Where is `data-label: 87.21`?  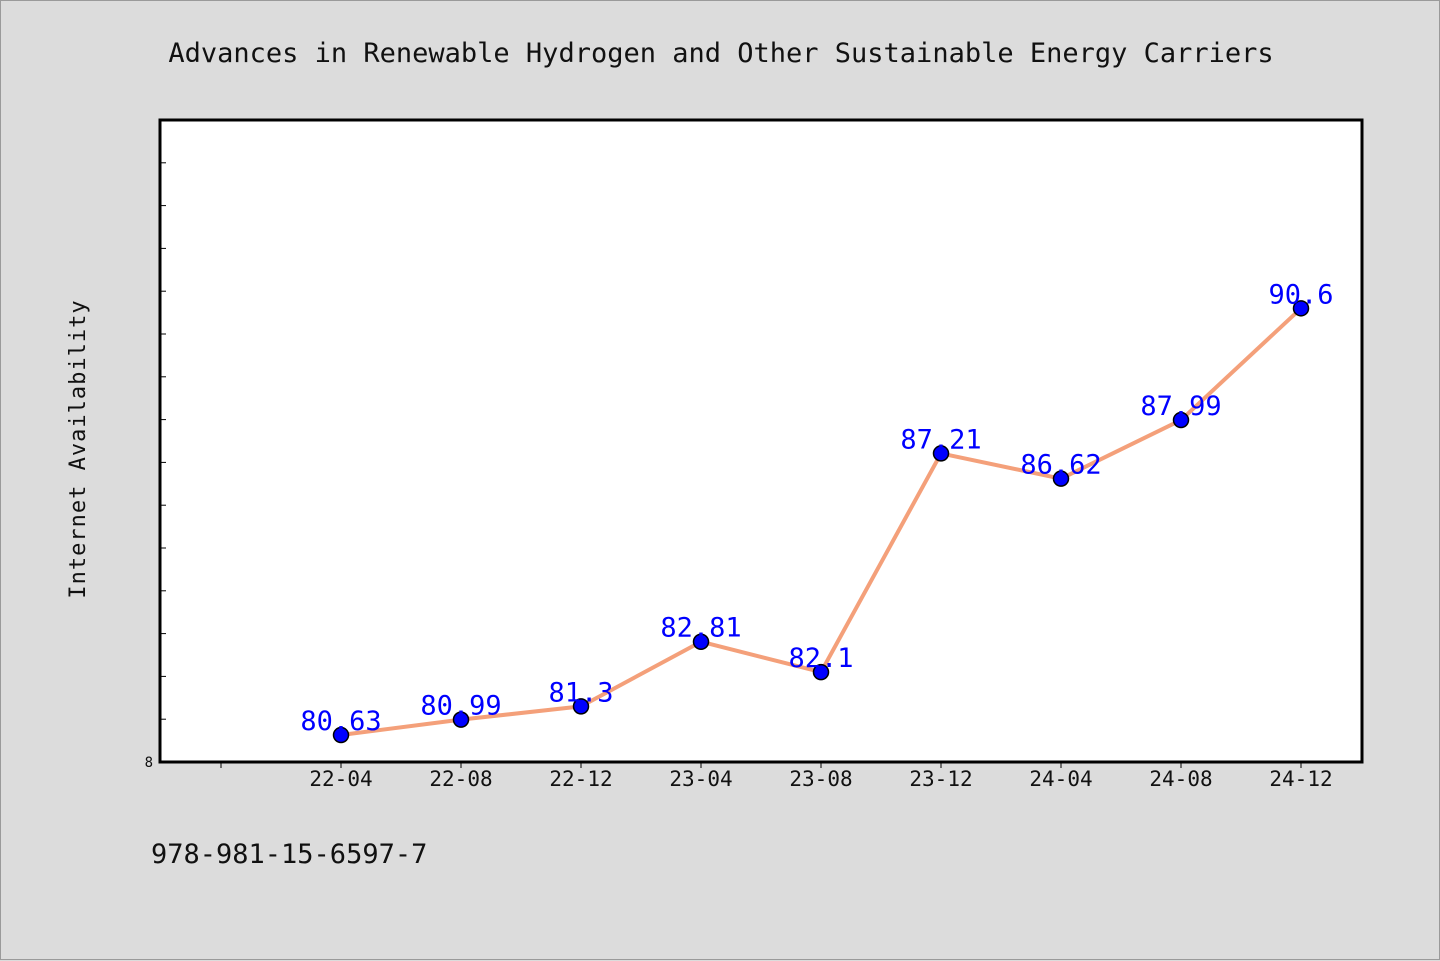 data-label: 87.21 is located at coordinates (940, 439).